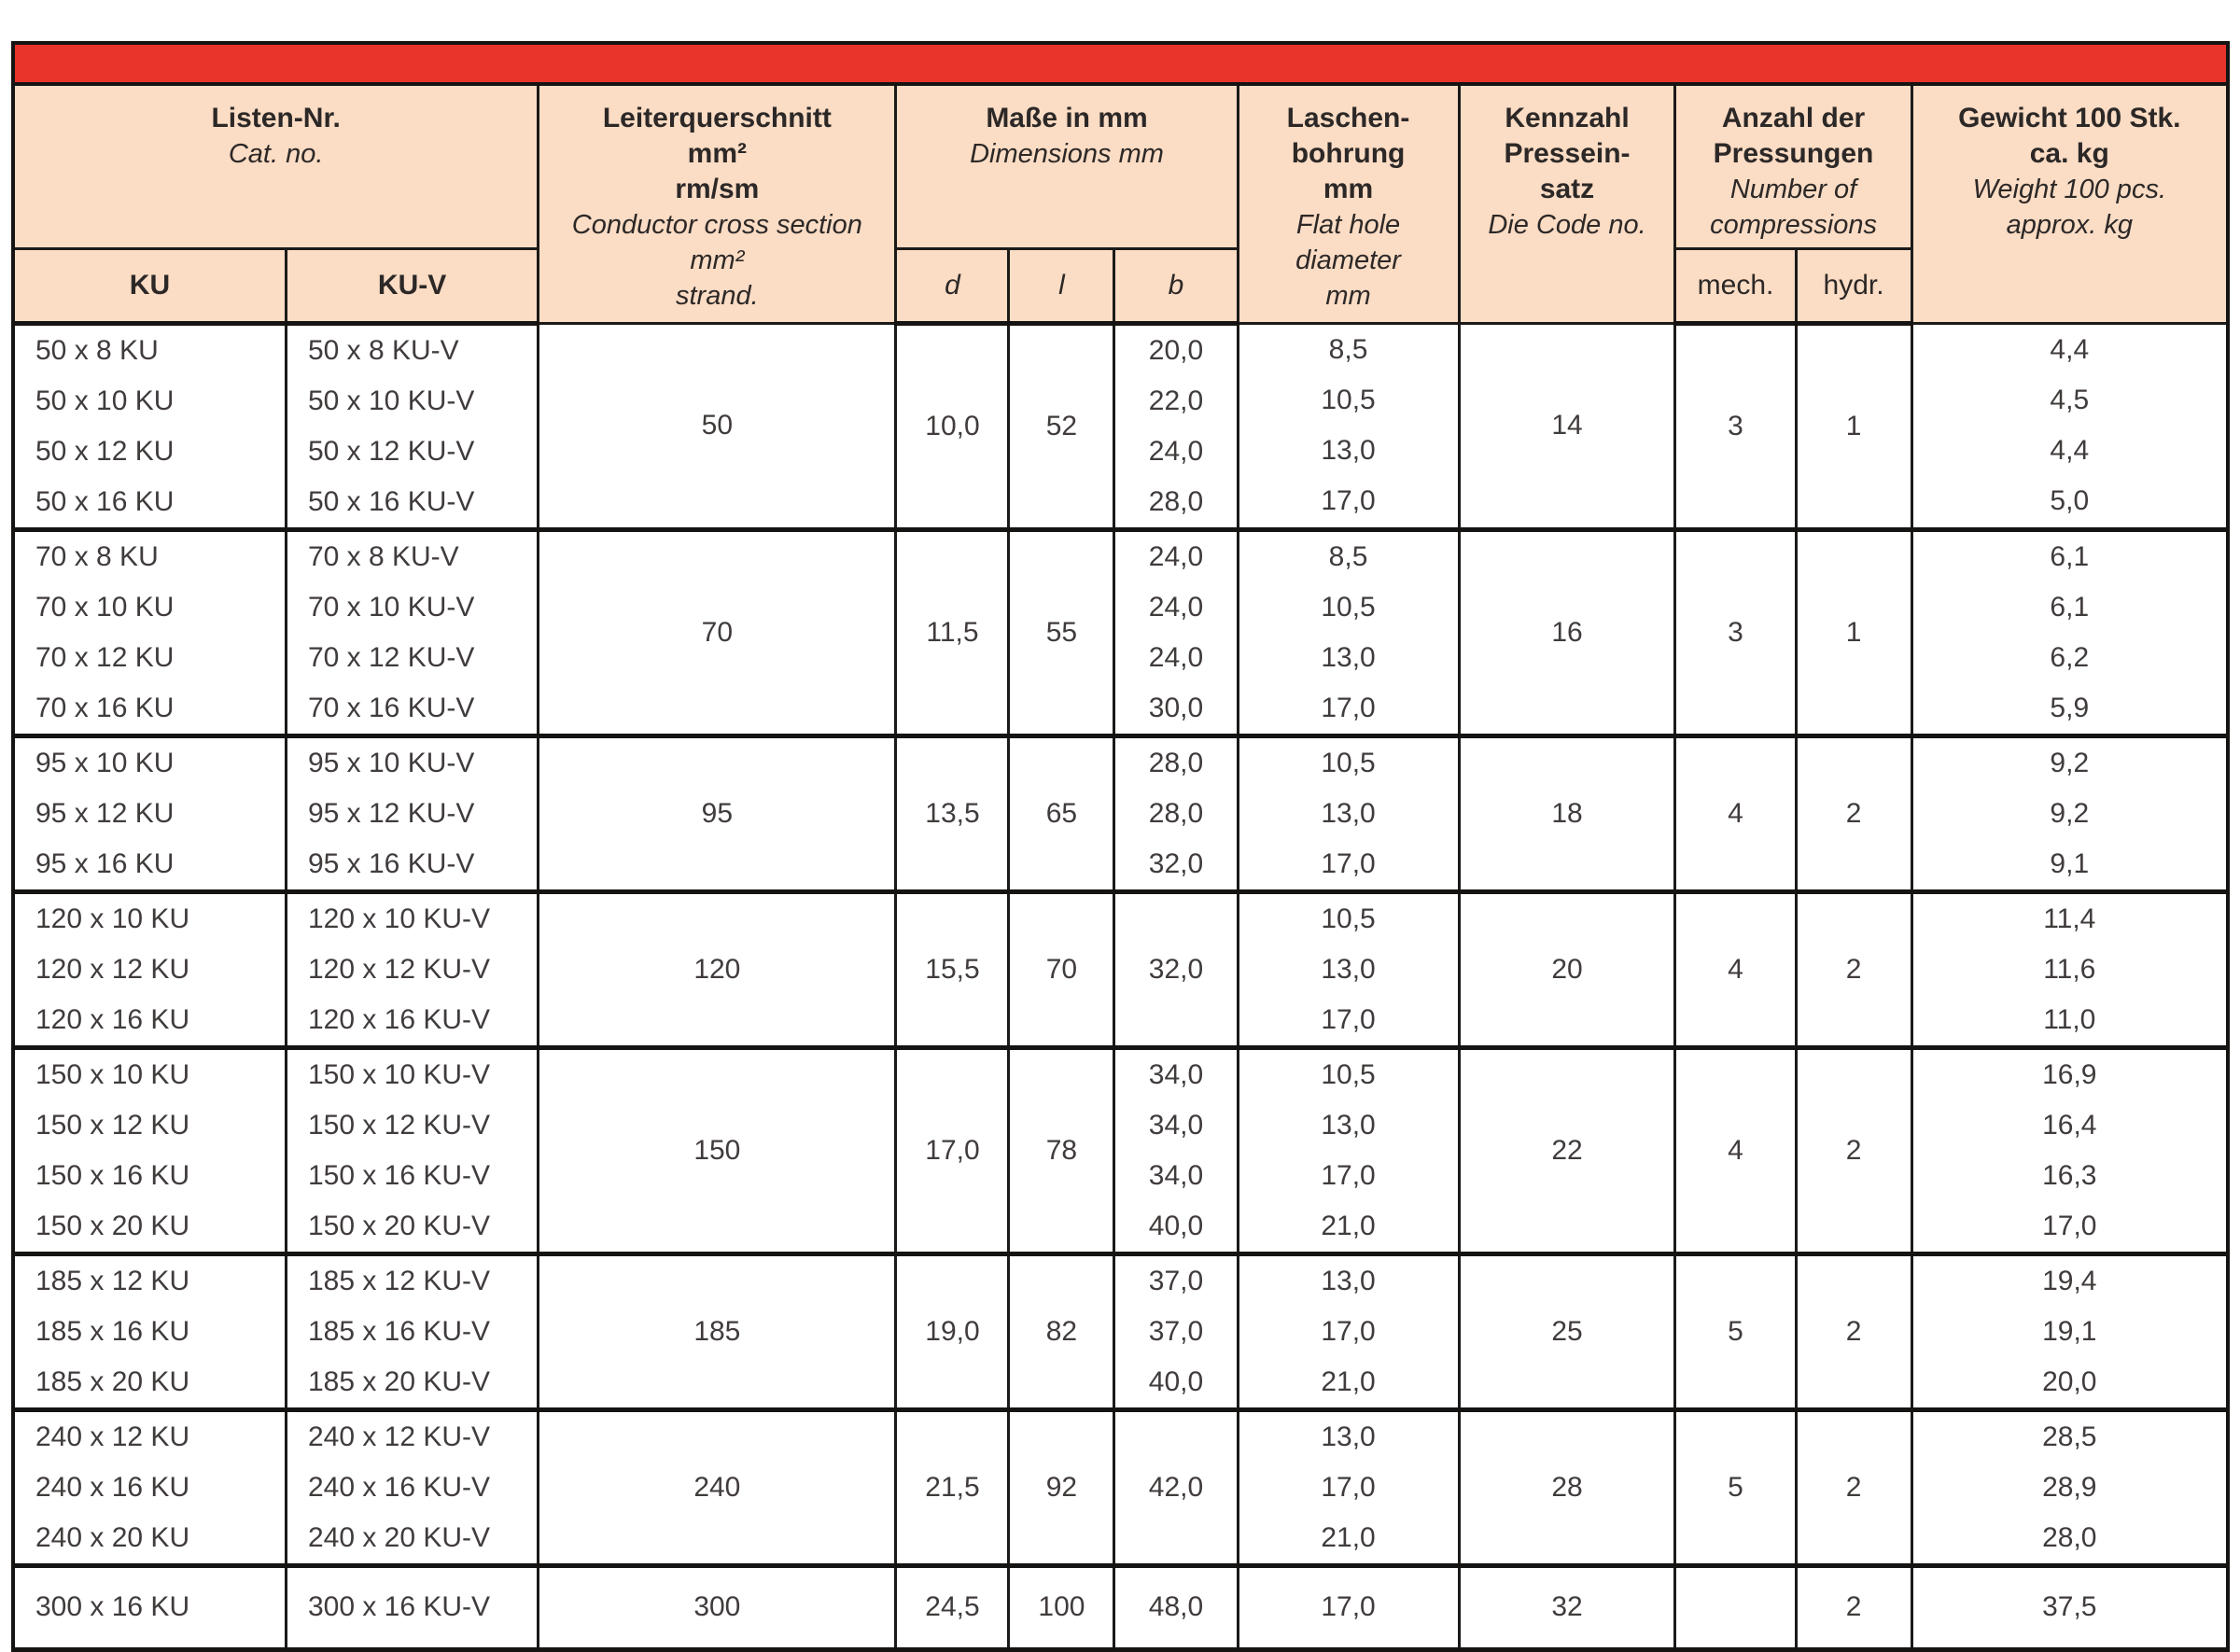 Image resolution: width=2240 pixels, height=1652 pixels. I want to click on cell-bore: 10,5 13,0 17,0, so click(1348, 969).